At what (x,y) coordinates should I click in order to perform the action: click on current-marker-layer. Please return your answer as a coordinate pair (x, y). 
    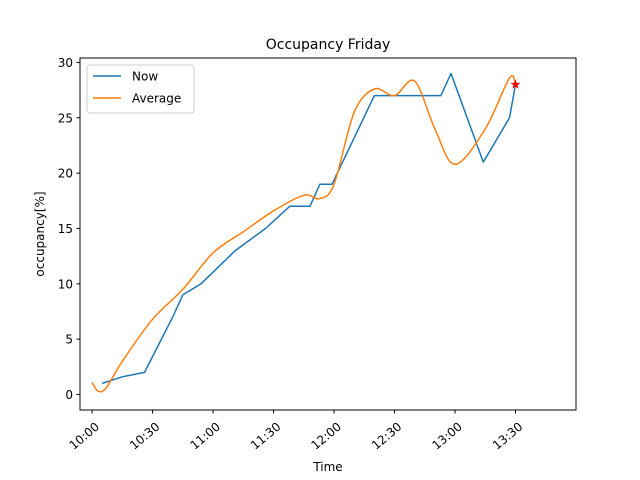
    Looking at the image, I should click on (515, 84).